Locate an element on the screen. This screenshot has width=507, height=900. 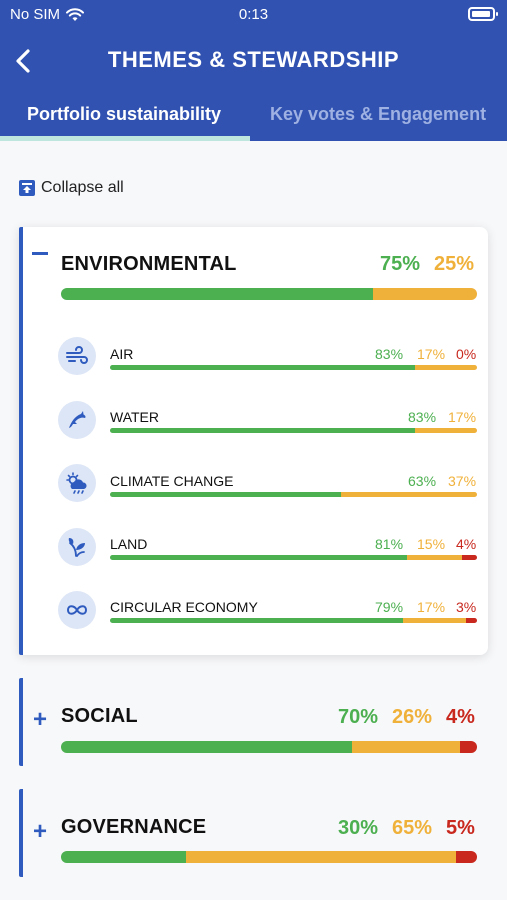
infinity-icon is located at coordinates (77, 610).